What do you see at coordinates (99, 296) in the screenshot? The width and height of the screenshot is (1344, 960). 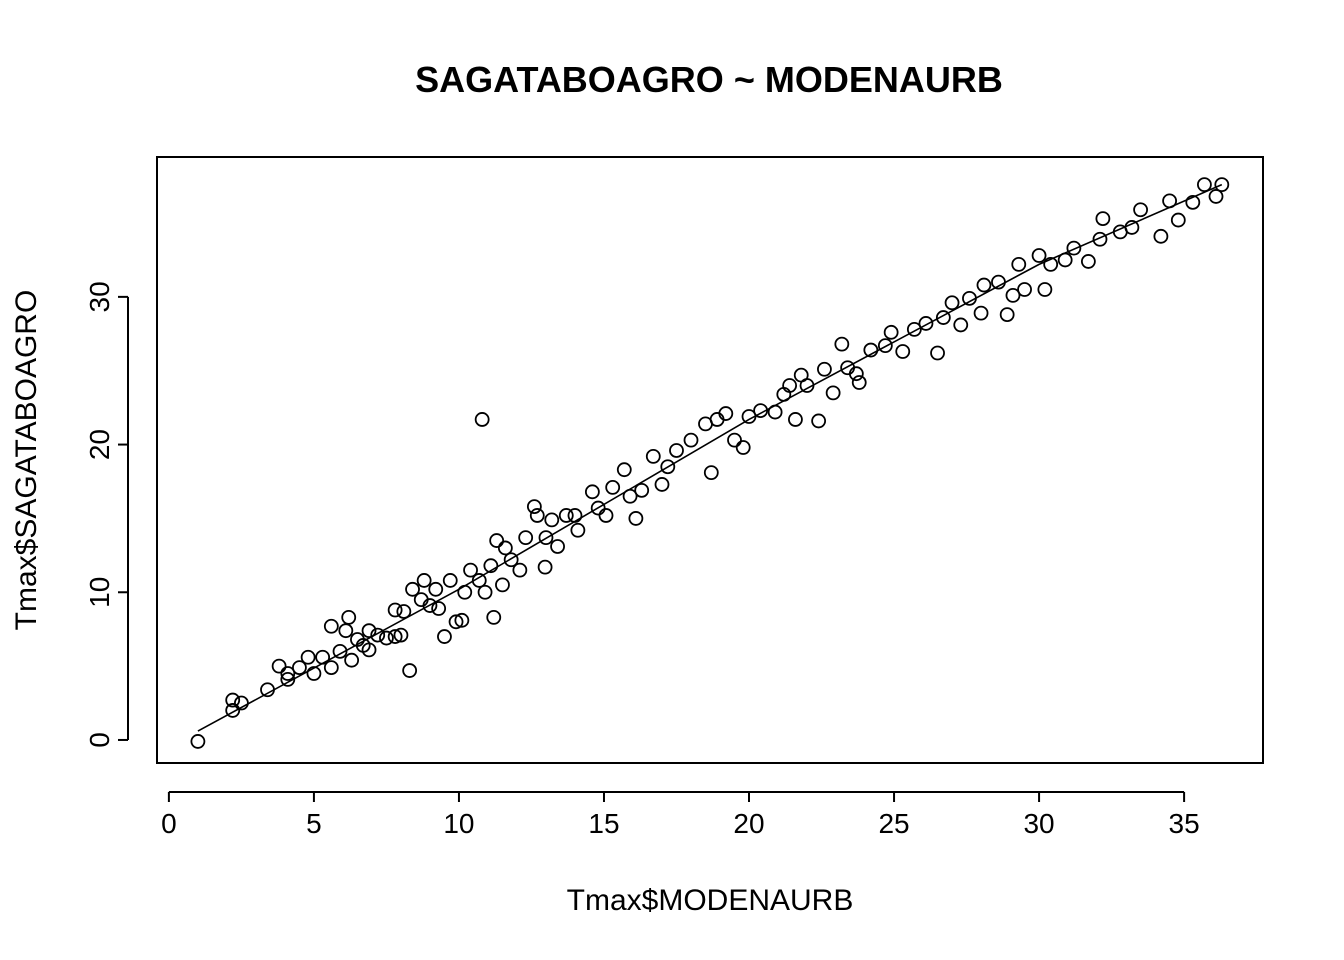 I see `y-tick-label: 30` at bounding box center [99, 296].